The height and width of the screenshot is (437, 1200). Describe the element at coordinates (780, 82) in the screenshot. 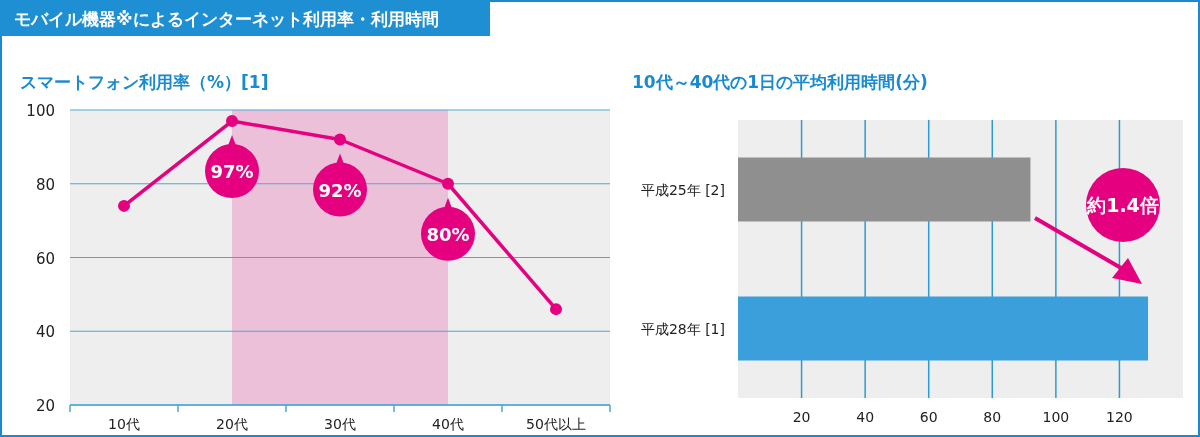

I see `chart-title: 10代～40代の1日の平均利用時間(分)` at that location.